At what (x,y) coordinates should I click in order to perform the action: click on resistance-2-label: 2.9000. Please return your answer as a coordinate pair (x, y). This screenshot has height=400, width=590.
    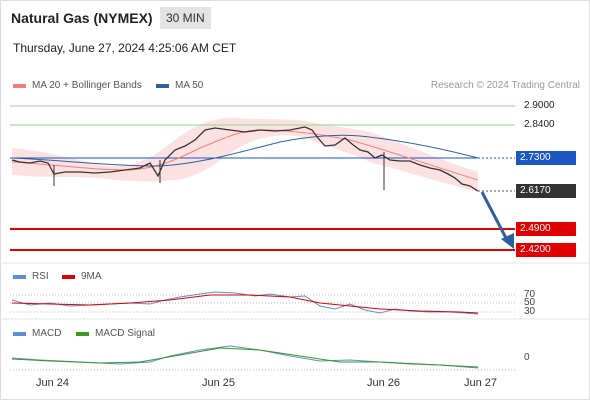
    Looking at the image, I should click on (539, 105).